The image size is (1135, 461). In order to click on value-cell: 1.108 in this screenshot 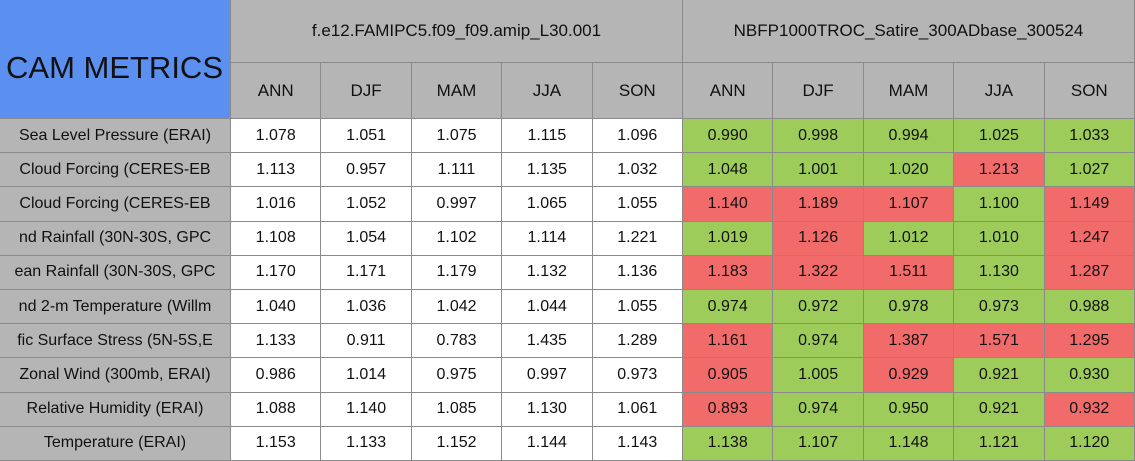, I will do `click(276, 238)`.